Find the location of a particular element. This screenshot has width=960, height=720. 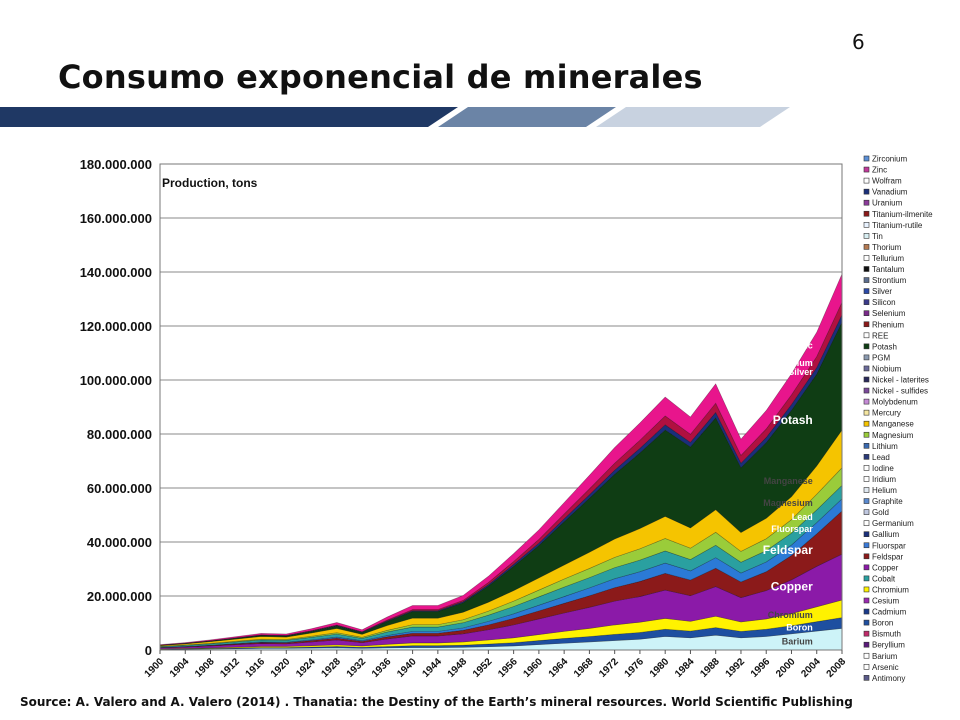

legend-entry: Iridium is located at coordinates (884, 479).